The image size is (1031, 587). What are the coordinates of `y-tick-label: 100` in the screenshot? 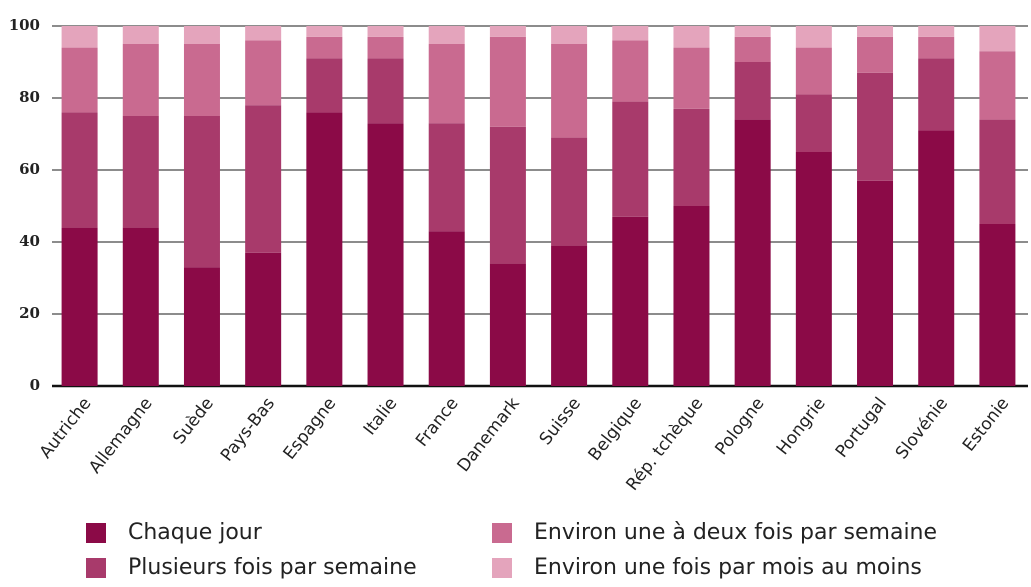 It's located at (24, 25).